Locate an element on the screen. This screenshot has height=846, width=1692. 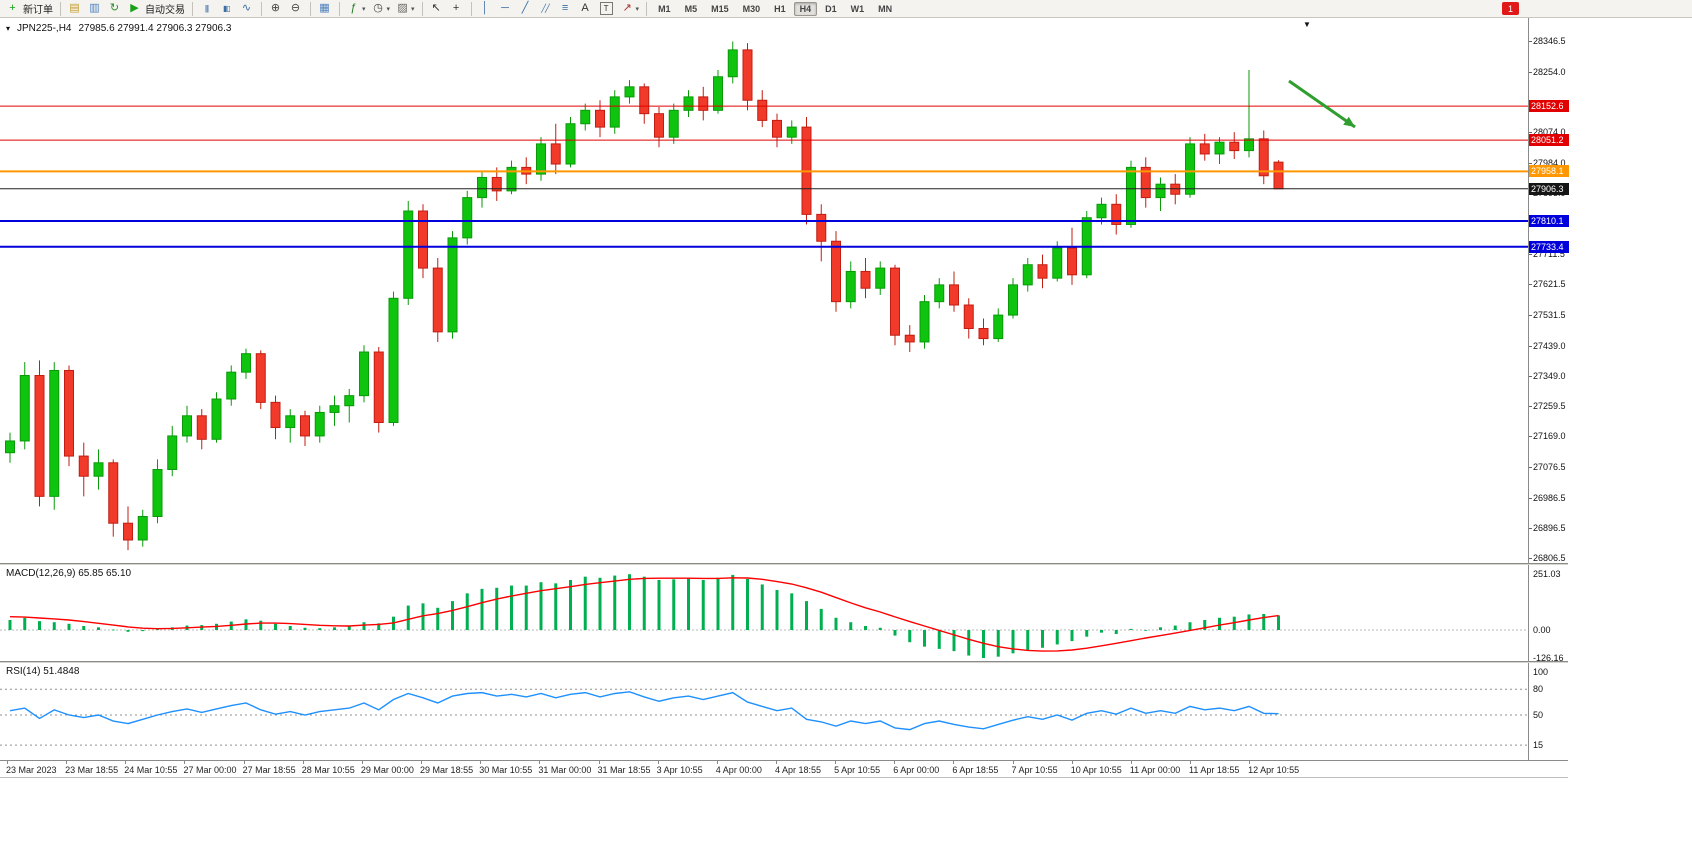
ohlc-values: 27985.6 27991.4 27906.3 27906.3 is located at coordinates (155, 28).